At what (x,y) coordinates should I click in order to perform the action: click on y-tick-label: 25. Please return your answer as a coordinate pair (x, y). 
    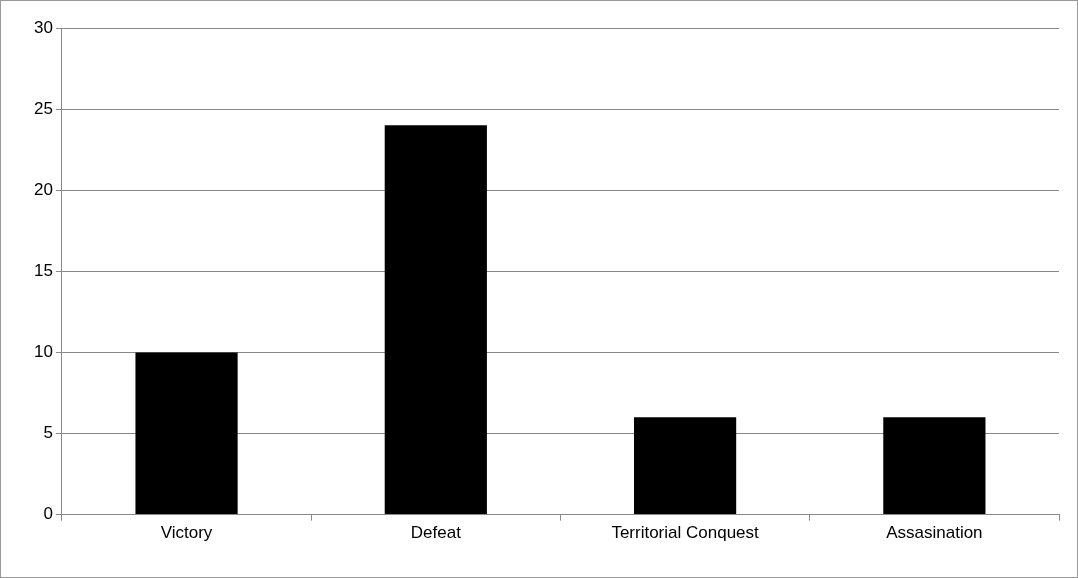
    Looking at the image, I should click on (43, 108).